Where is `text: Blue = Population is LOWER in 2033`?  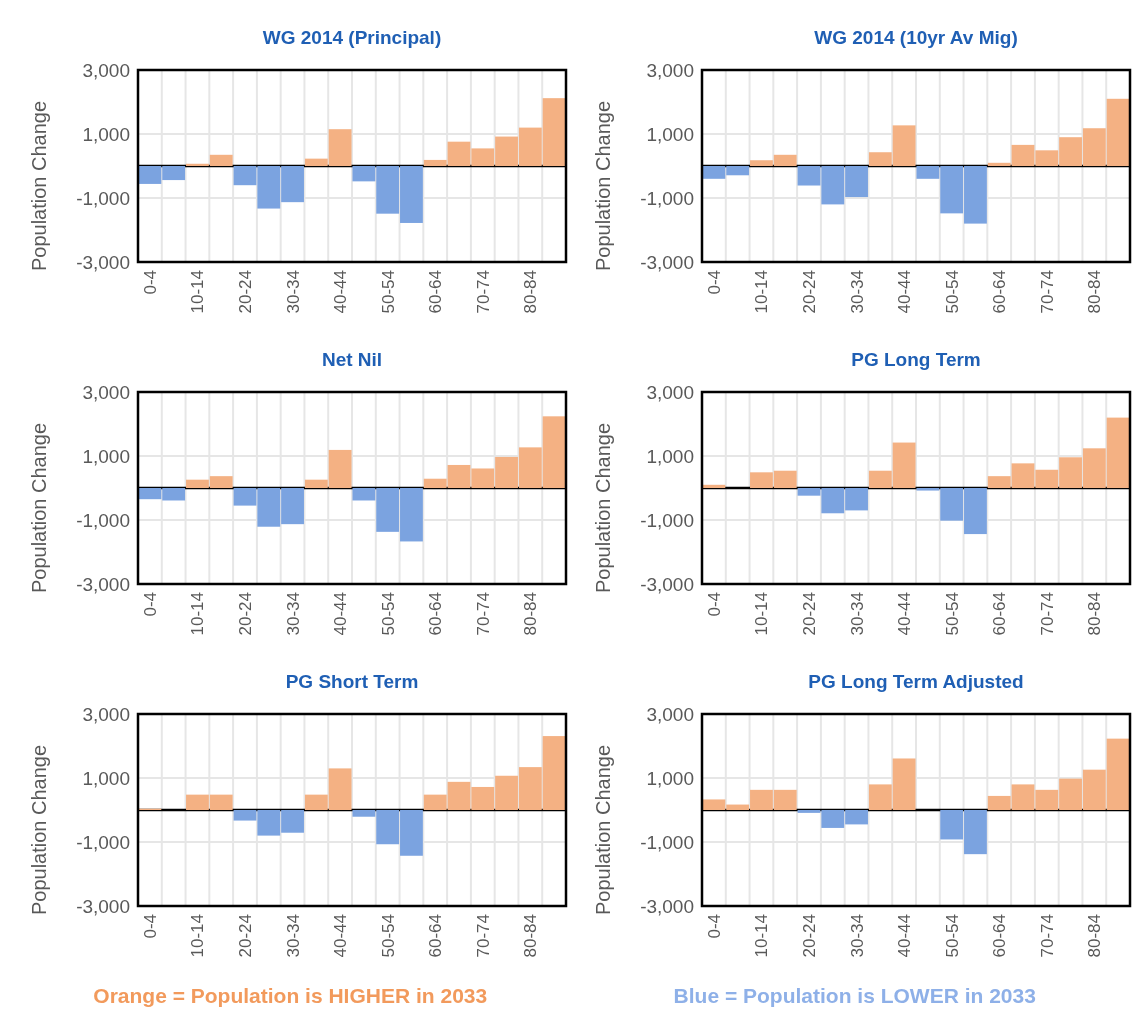
text: Blue = Population is LOWER in 2033 is located at coordinates (854, 995).